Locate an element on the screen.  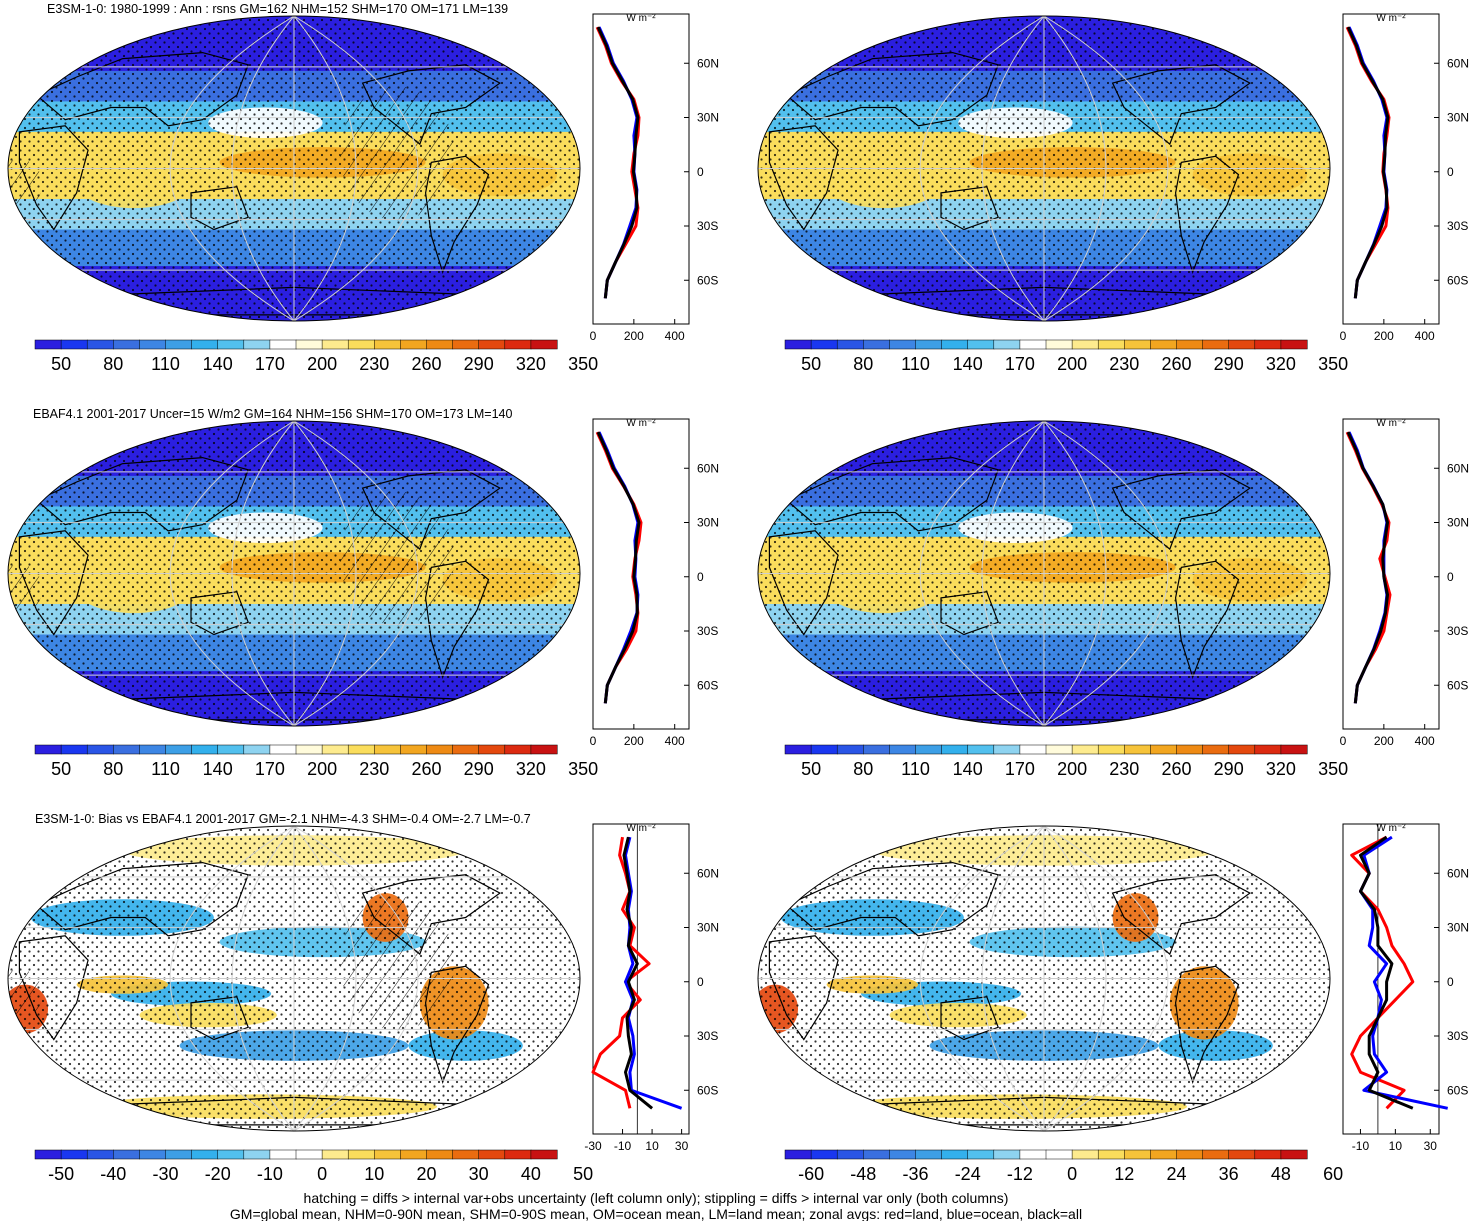
zonal-x-tick-label: 30 is located at coordinates (682, 1146).